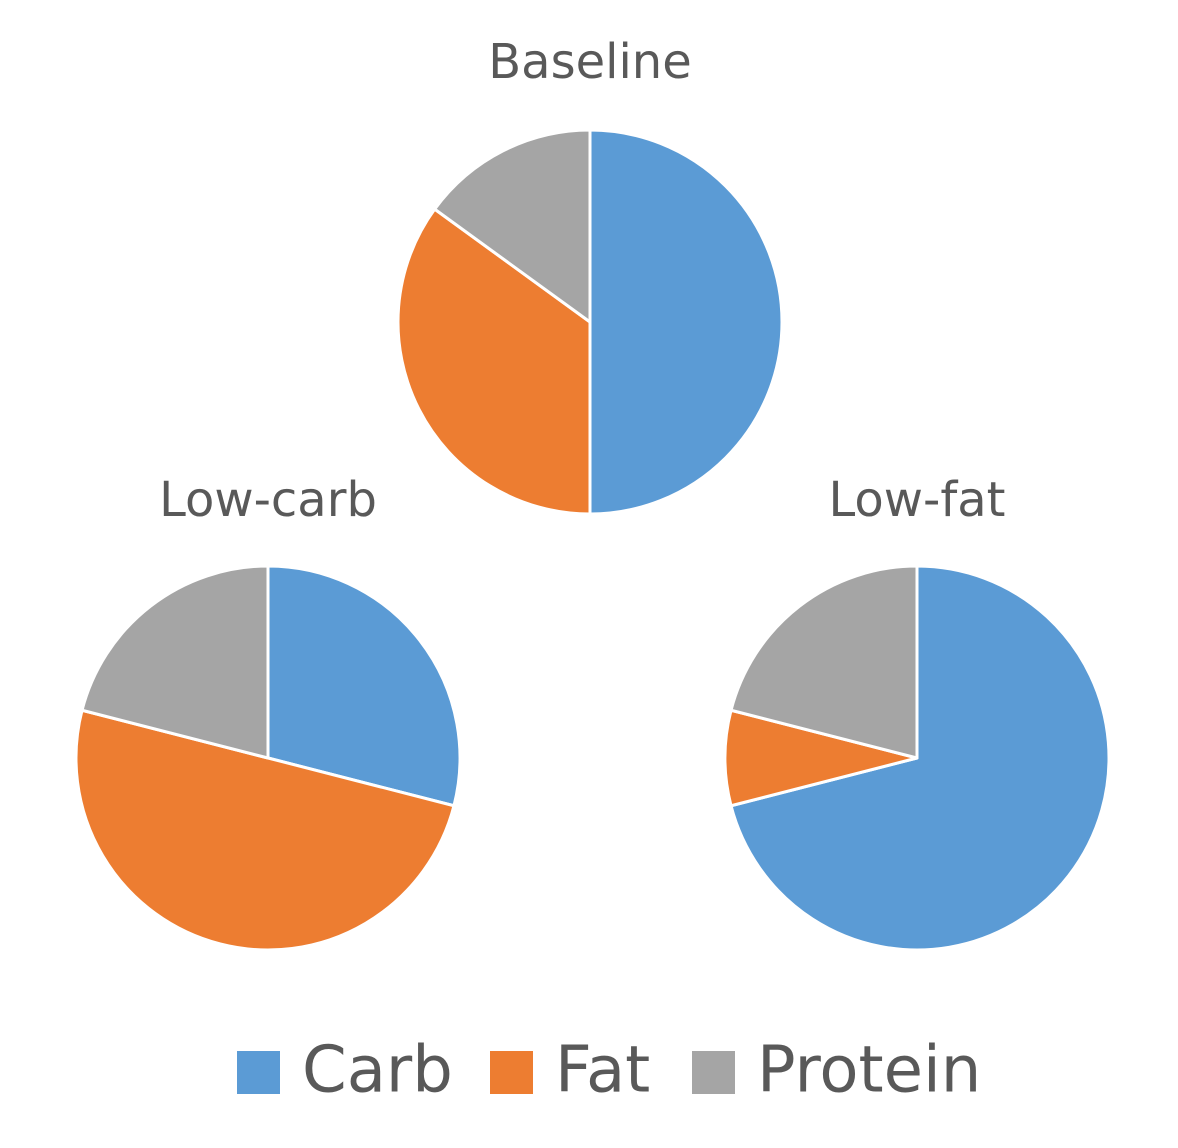 Image resolution: width=1178 pixels, height=1148 pixels. What do you see at coordinates (602, 1071) in the screenshot?
I see `legend-label: Fat` at bounding box center [602, 1071].